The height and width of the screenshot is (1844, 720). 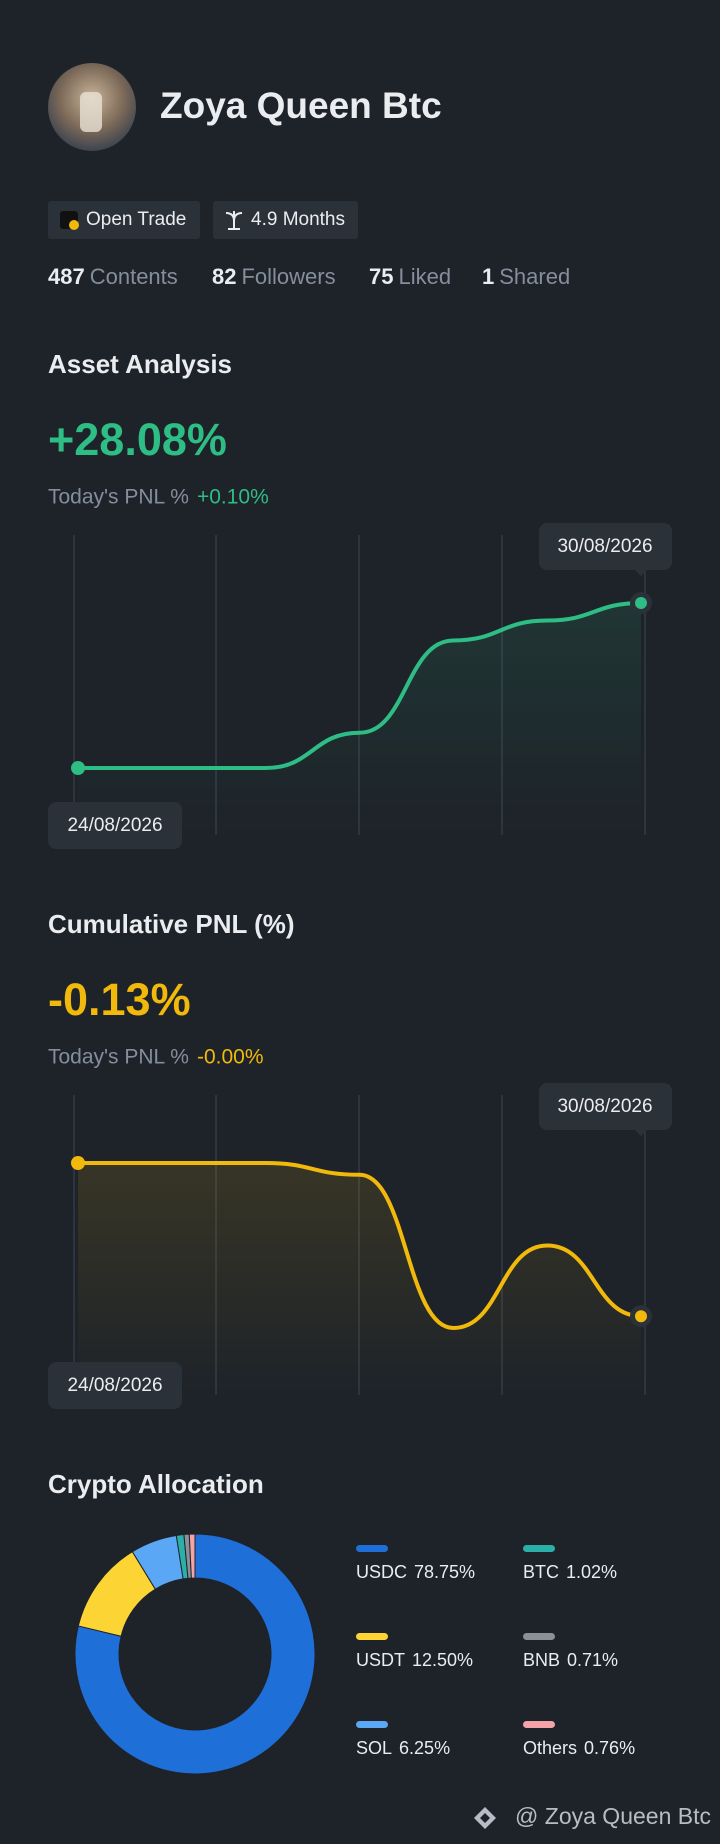 I want to click on stat-count: 75, so click(x=381, y=276).